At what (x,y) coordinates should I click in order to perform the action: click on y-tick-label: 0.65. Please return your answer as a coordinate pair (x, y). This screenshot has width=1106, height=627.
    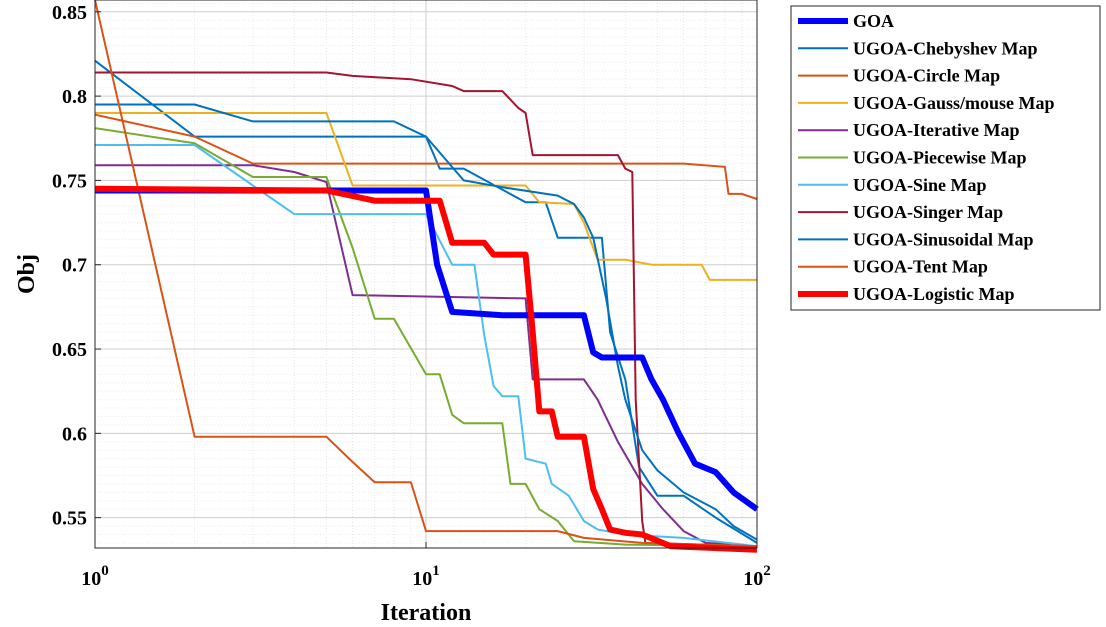
    Looking at the image, I should click on (69, 350).